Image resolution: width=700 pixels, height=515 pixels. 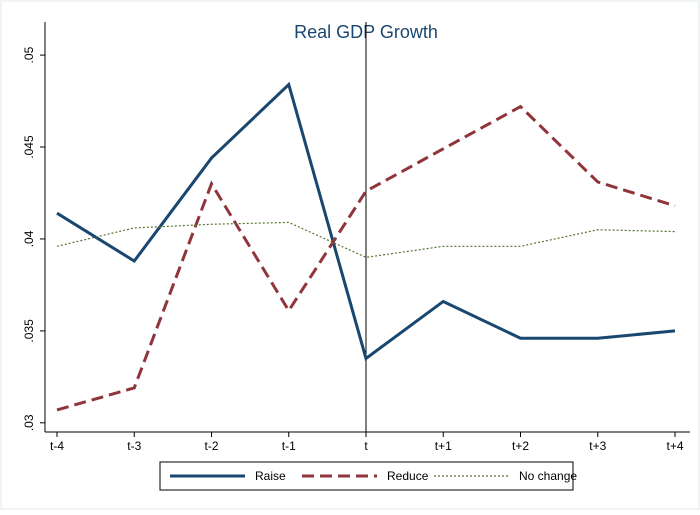 What do you see at coordinates (366, 446) in the screenshot?
I see `x-tick-label: t` at bounding box center [366, 446].